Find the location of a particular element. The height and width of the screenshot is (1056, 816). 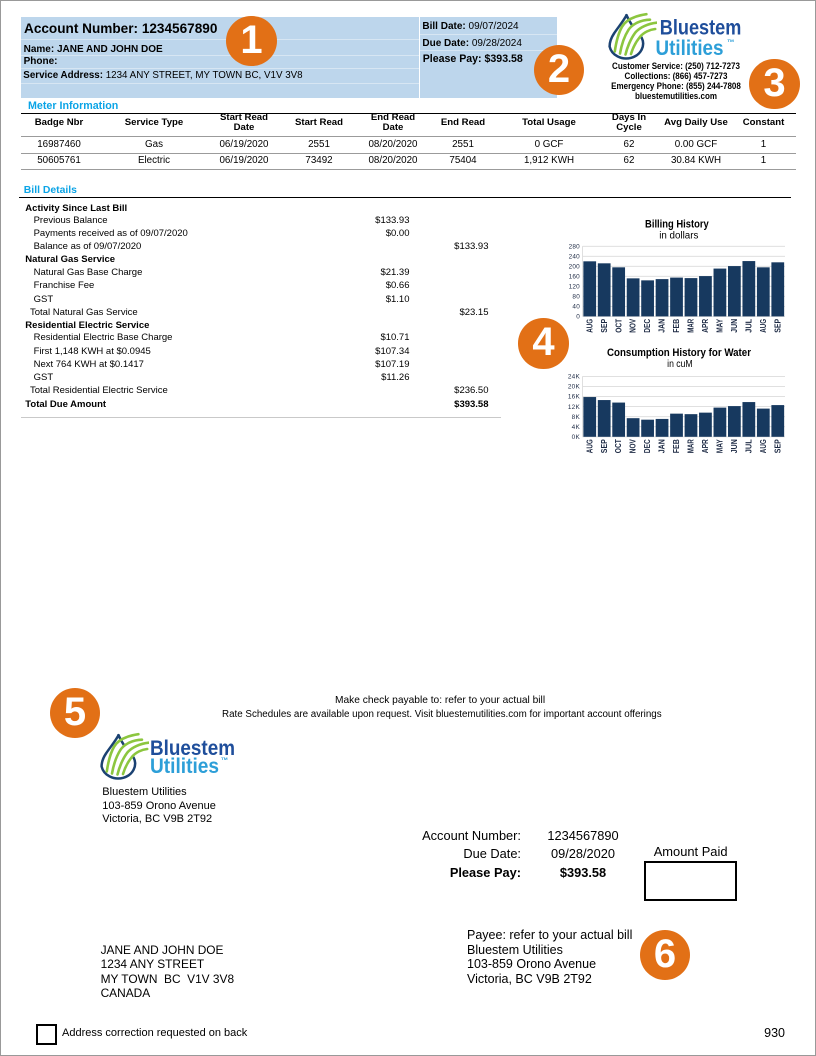

svg-text: Billing History is located at coordinates (677, 224).